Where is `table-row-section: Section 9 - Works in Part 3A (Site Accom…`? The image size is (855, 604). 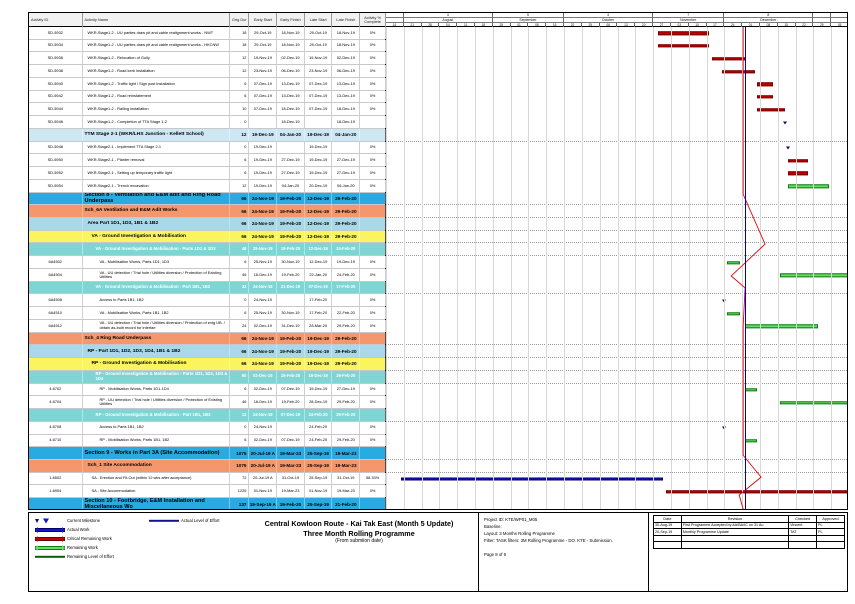 table-row-section: Section 9 - Works in Part 3A (Site Accom… is located at coordinates (207, 453).